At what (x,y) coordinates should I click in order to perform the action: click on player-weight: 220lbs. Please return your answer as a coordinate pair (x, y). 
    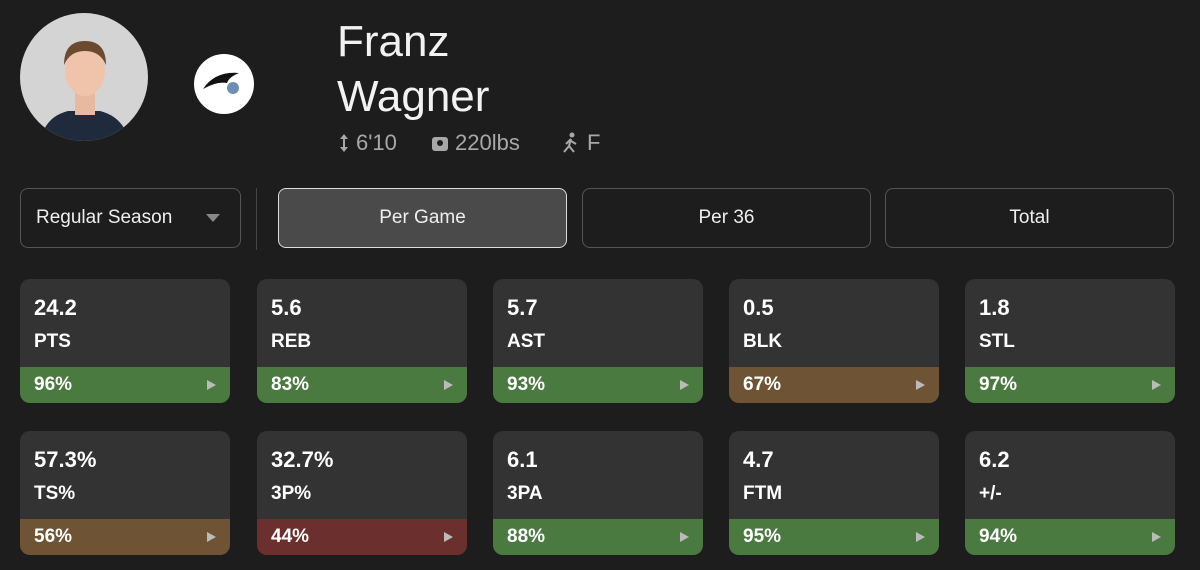
    Looking at the image, I should click on (487, 142).